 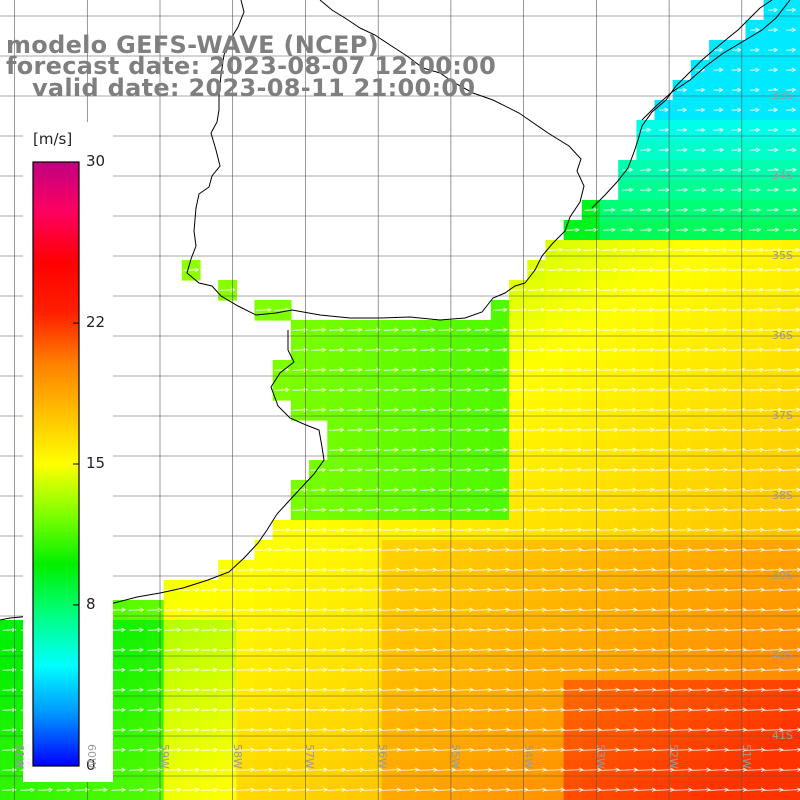 I want to click on longitude-label: 53W, so click(x=601, y=756).